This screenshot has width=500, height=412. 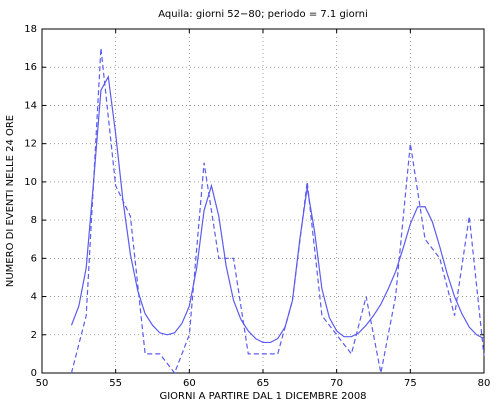 I want to click on y-tick-label: 0, so click(x=34, y=373).